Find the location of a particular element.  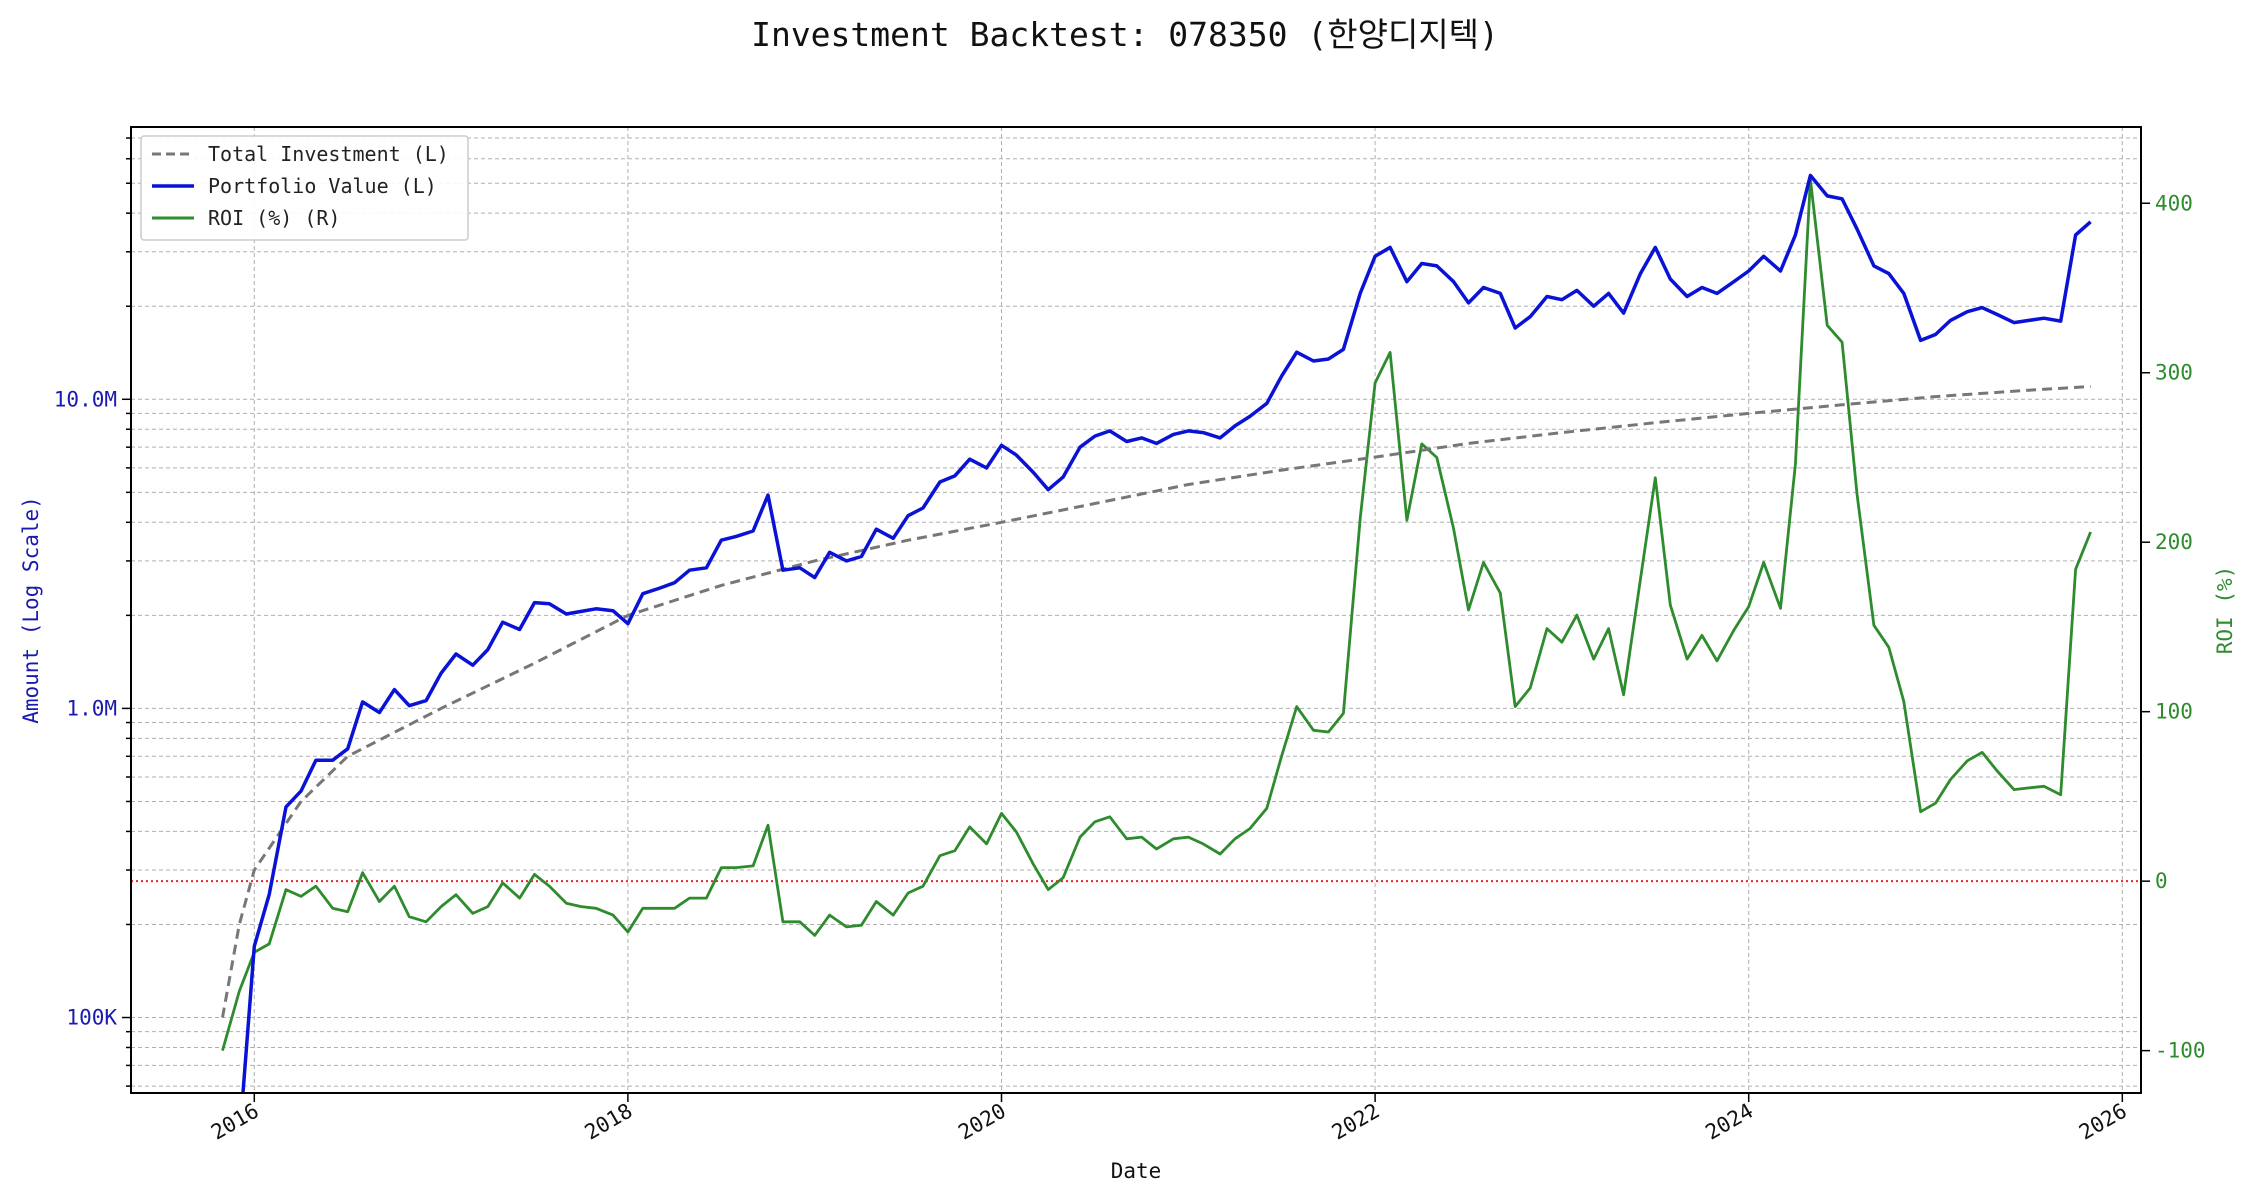

y-right-tick-label: 100 is located at coordinates (2174, 712).